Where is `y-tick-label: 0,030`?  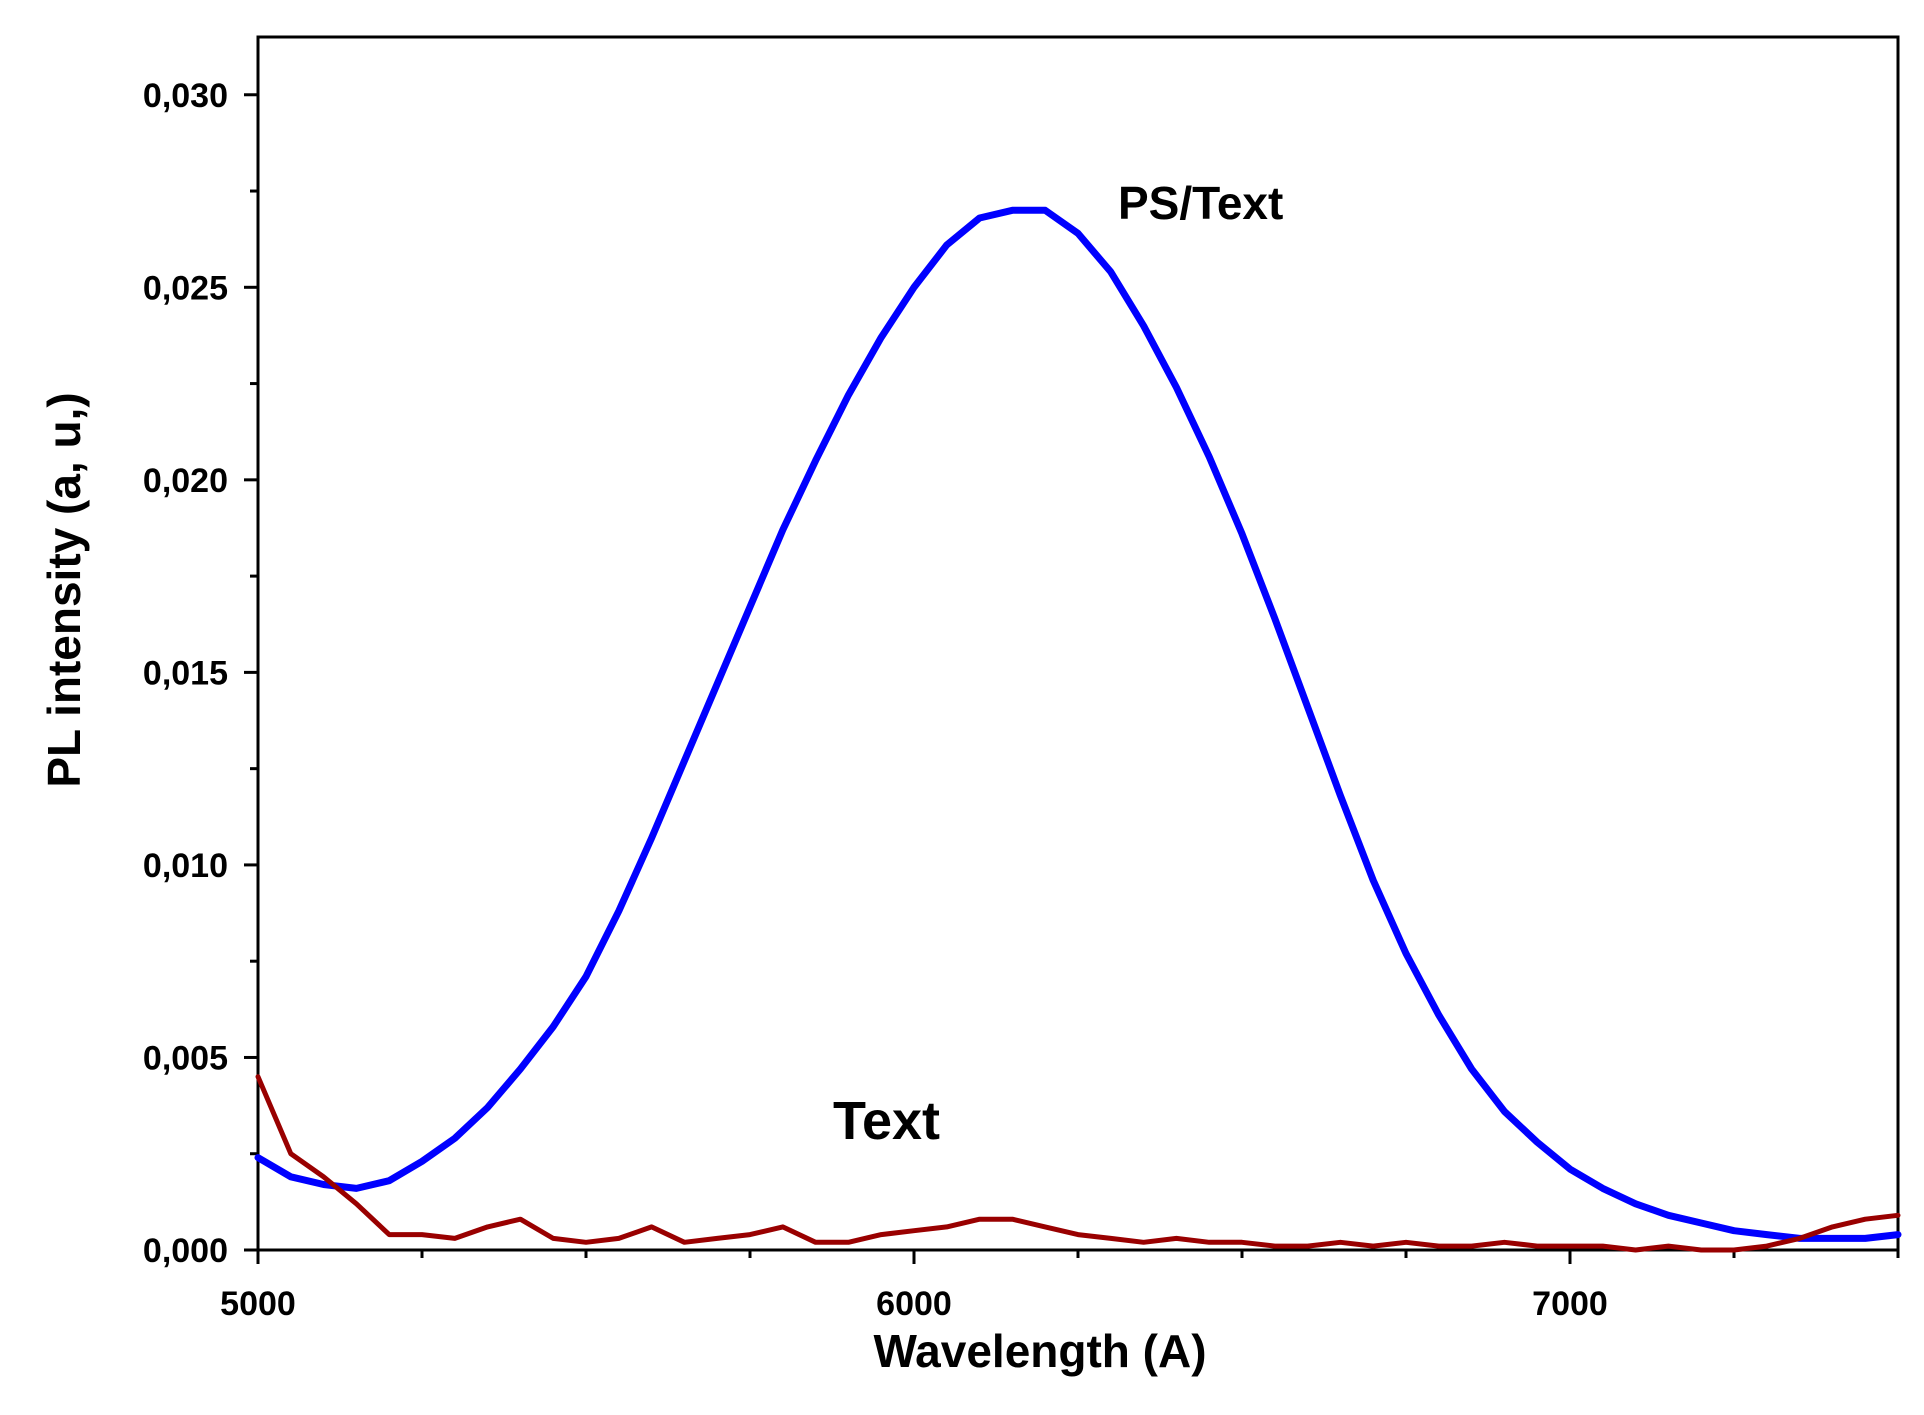
y-tick-label: 0,030 is located at coordinates (185, 96).